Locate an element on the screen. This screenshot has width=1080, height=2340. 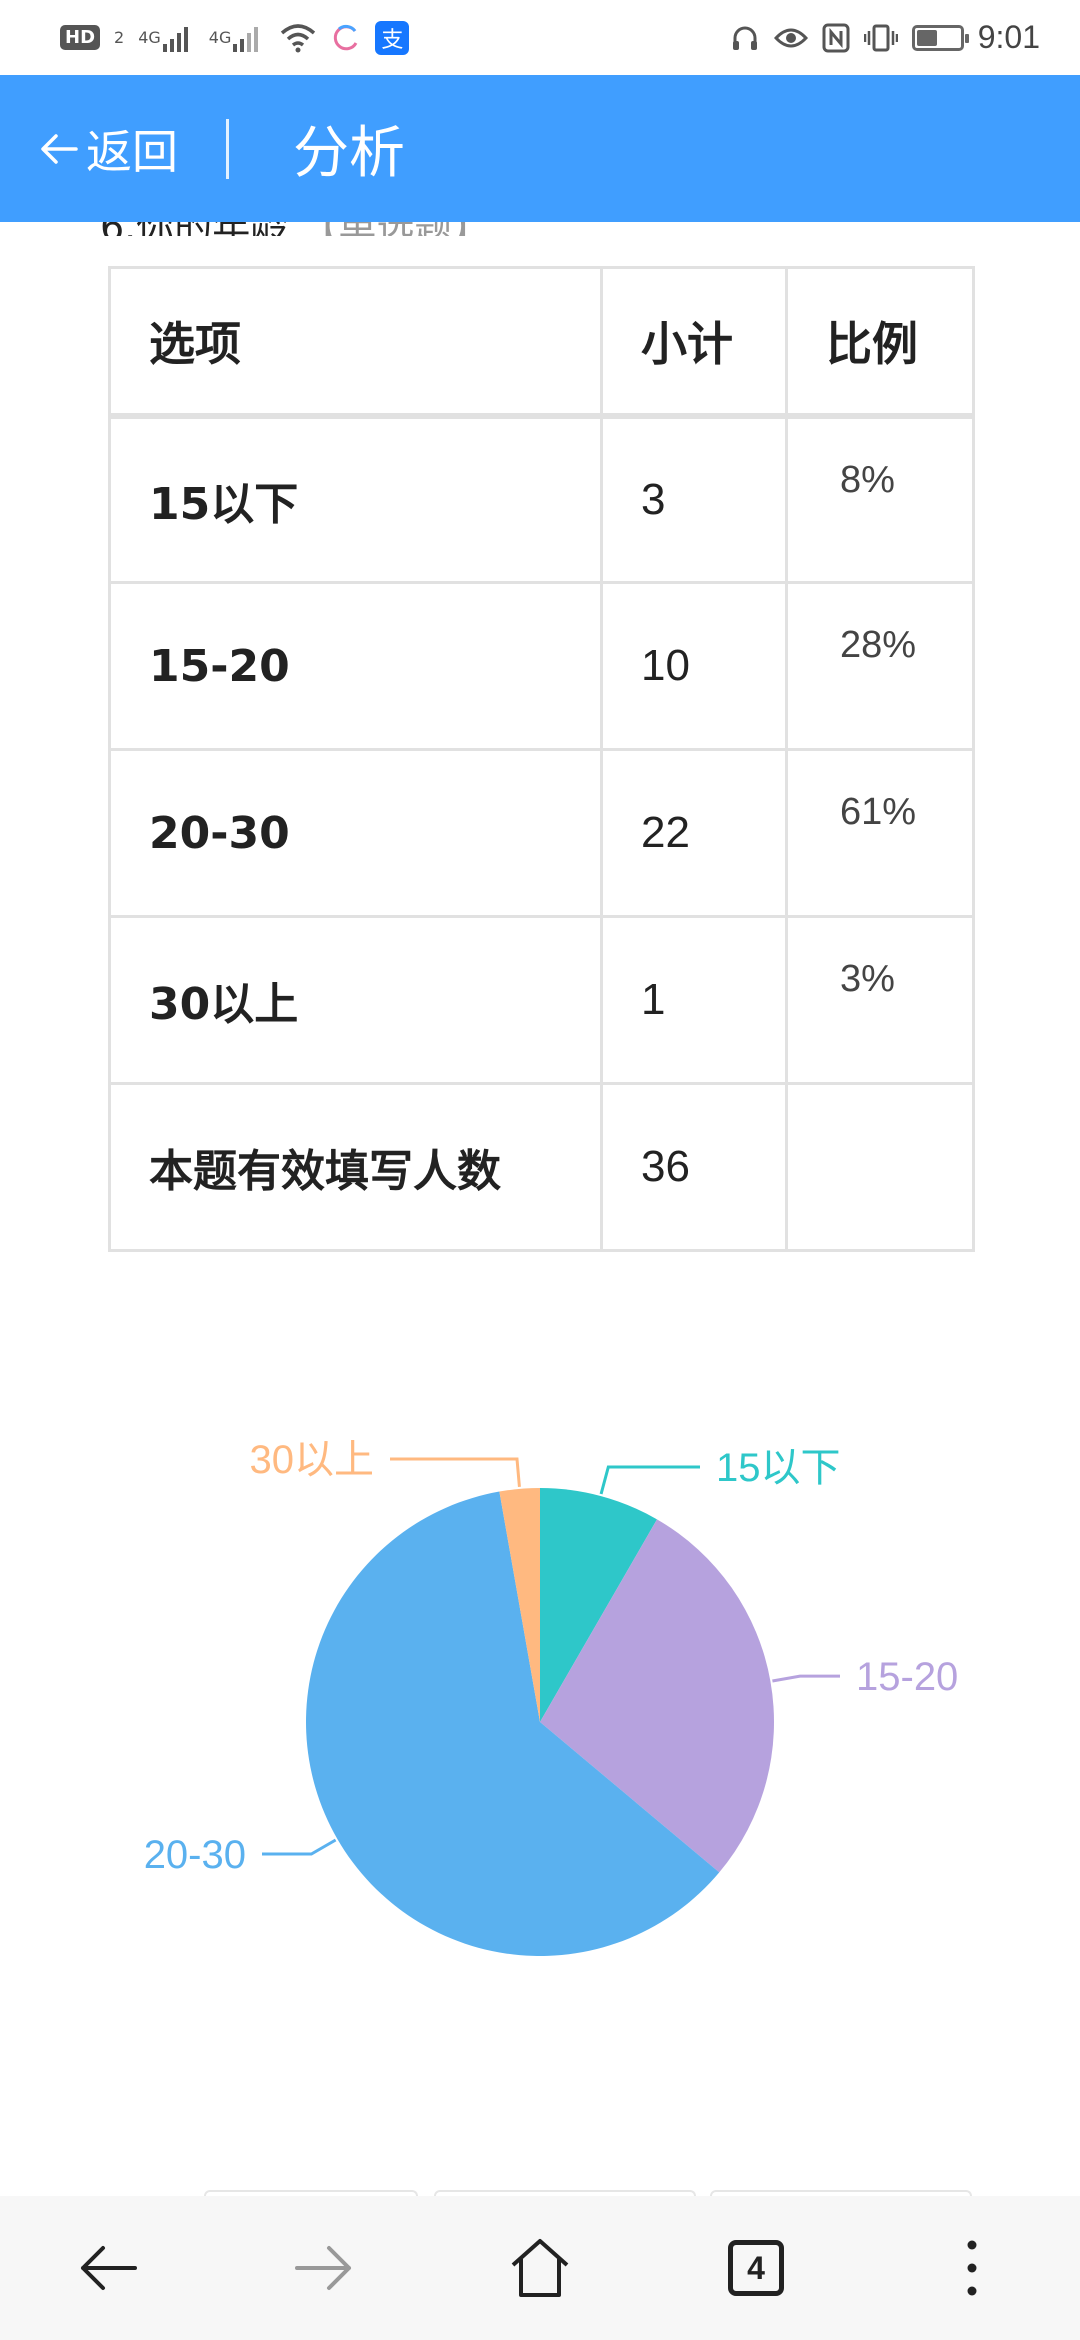
status-right: 9:01 is located at coordinates (885, 37).